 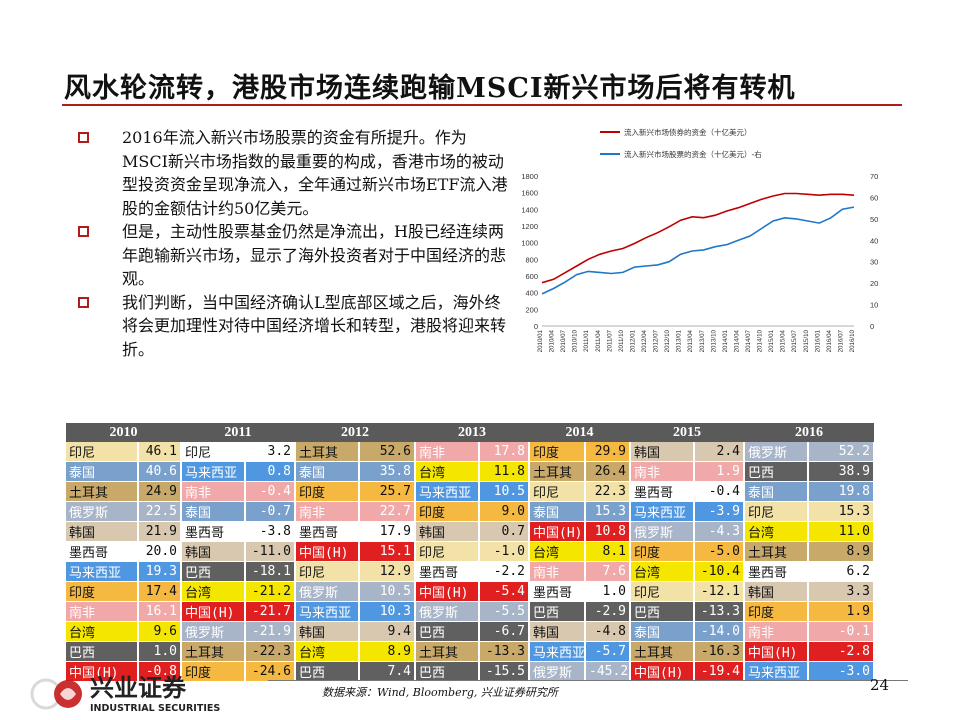 I want to click on return-value-cell: 21.9, so click(x=160, y=531).